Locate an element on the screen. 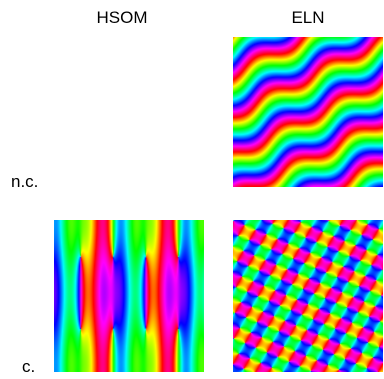  column-label-eln: ELN is located at coordinates (308, 17).